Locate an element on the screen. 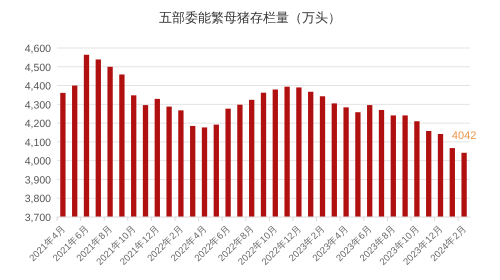 The image size is (500, 280). y-tick-label: 4,300 is located at coordinates (38, 105).